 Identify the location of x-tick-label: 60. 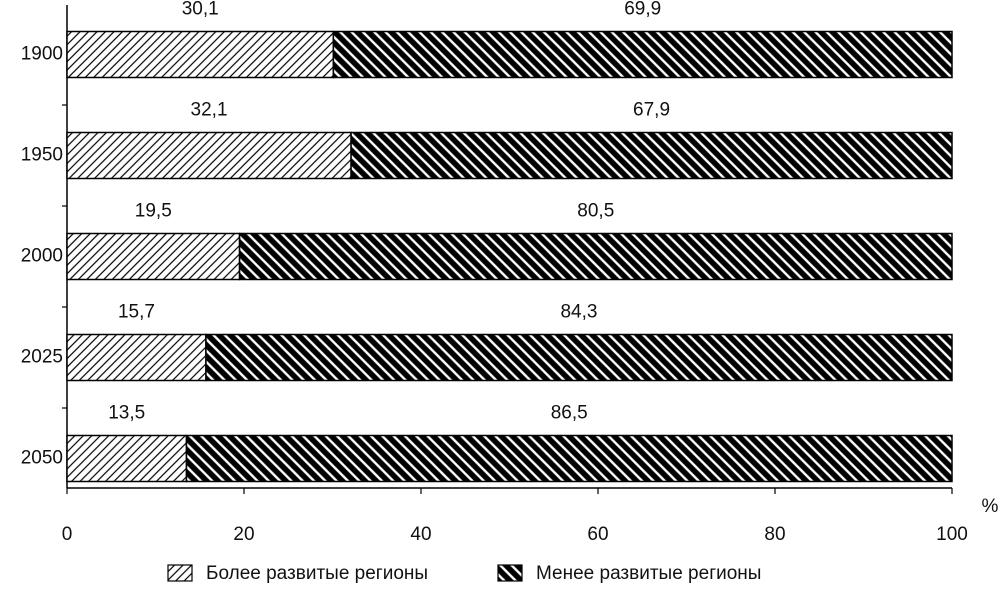
(597, 534).